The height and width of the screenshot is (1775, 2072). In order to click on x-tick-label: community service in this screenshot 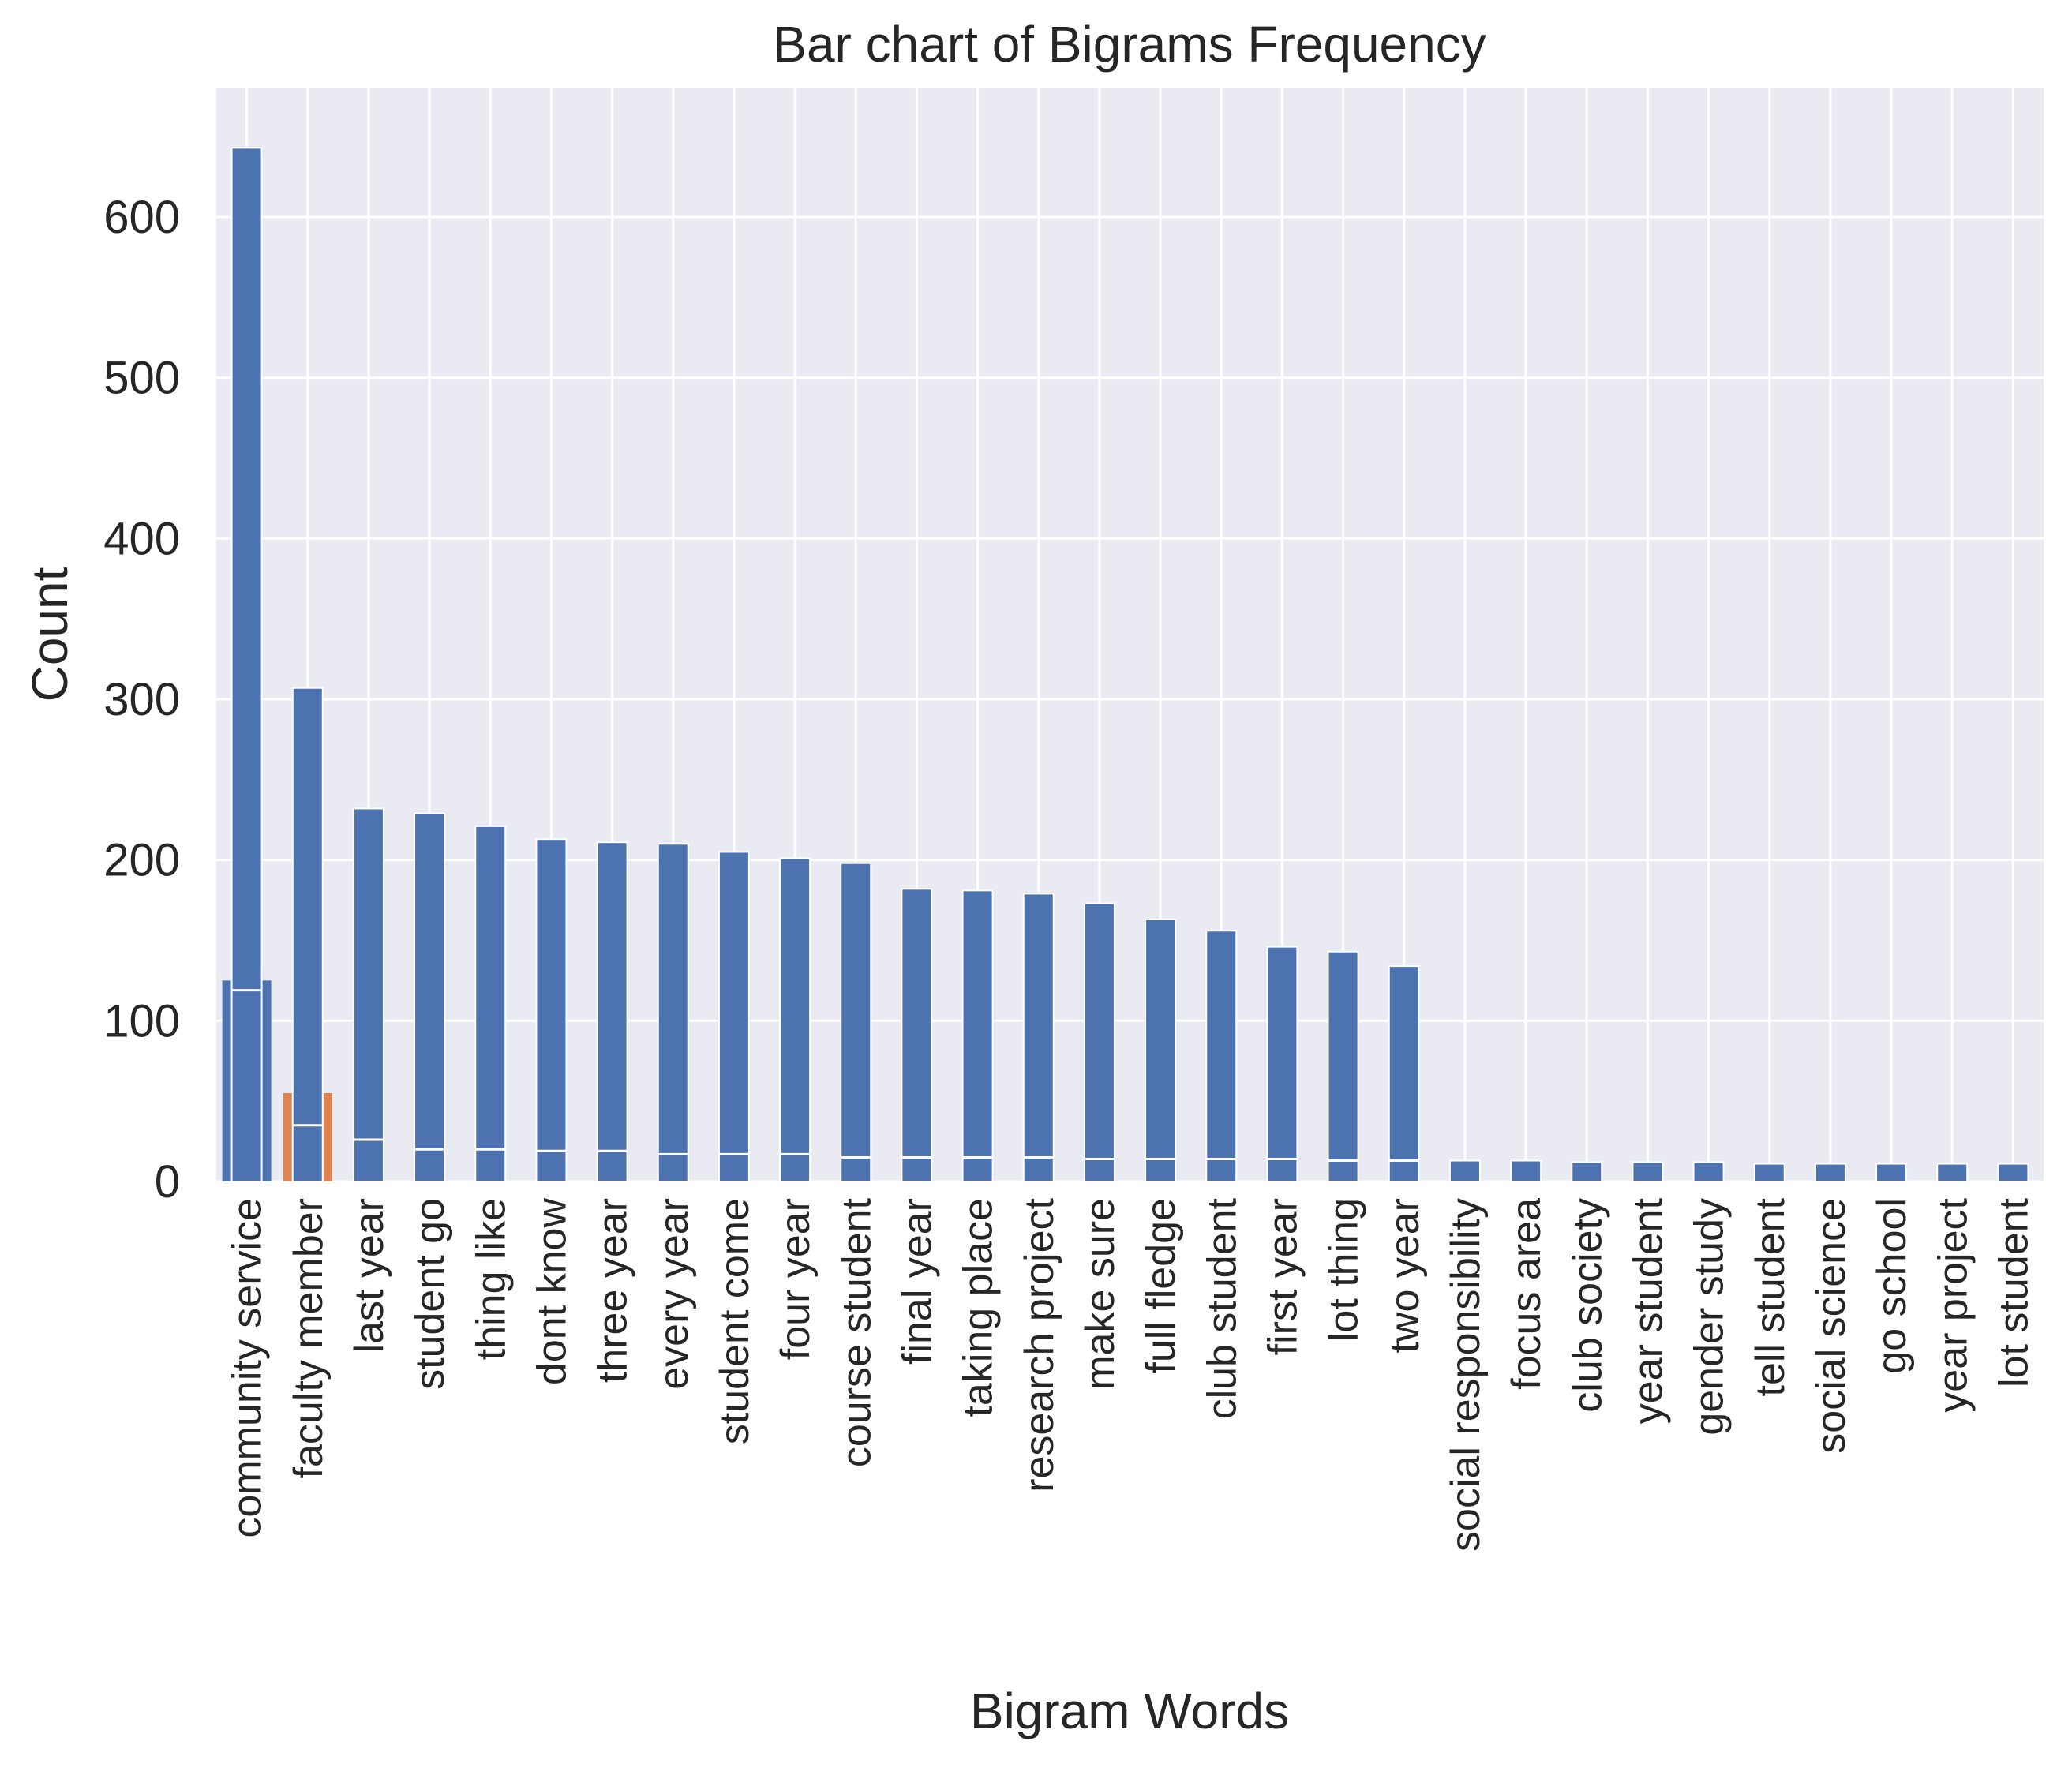, I will do `click(248, 1368)`.